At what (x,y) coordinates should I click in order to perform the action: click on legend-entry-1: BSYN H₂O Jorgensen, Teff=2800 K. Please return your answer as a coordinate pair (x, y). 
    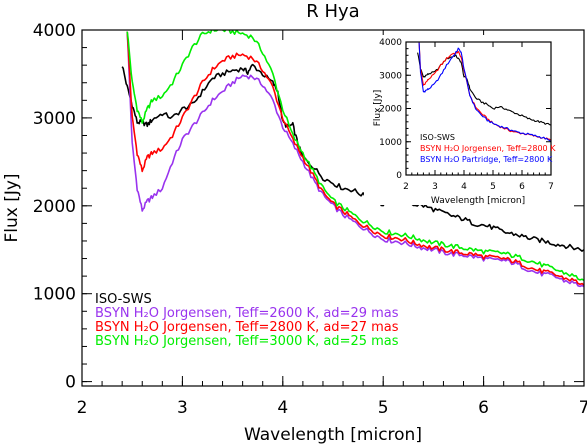
    Looking at the image, I should click on (488, 148).